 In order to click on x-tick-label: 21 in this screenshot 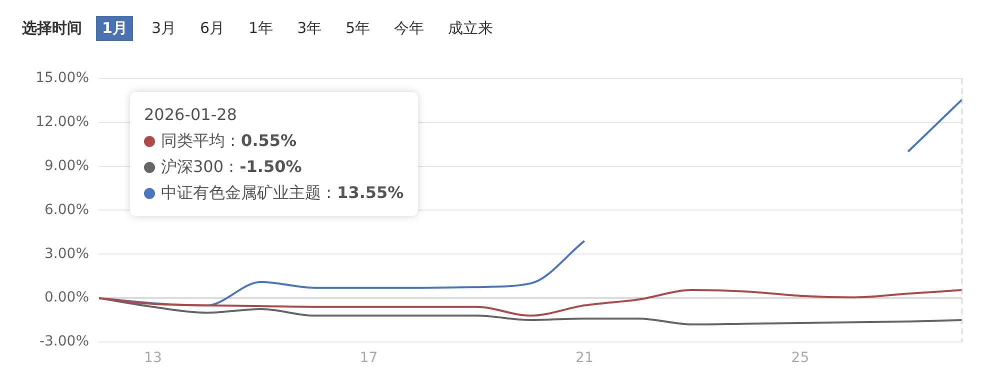, I will do `click(585, 358)`.